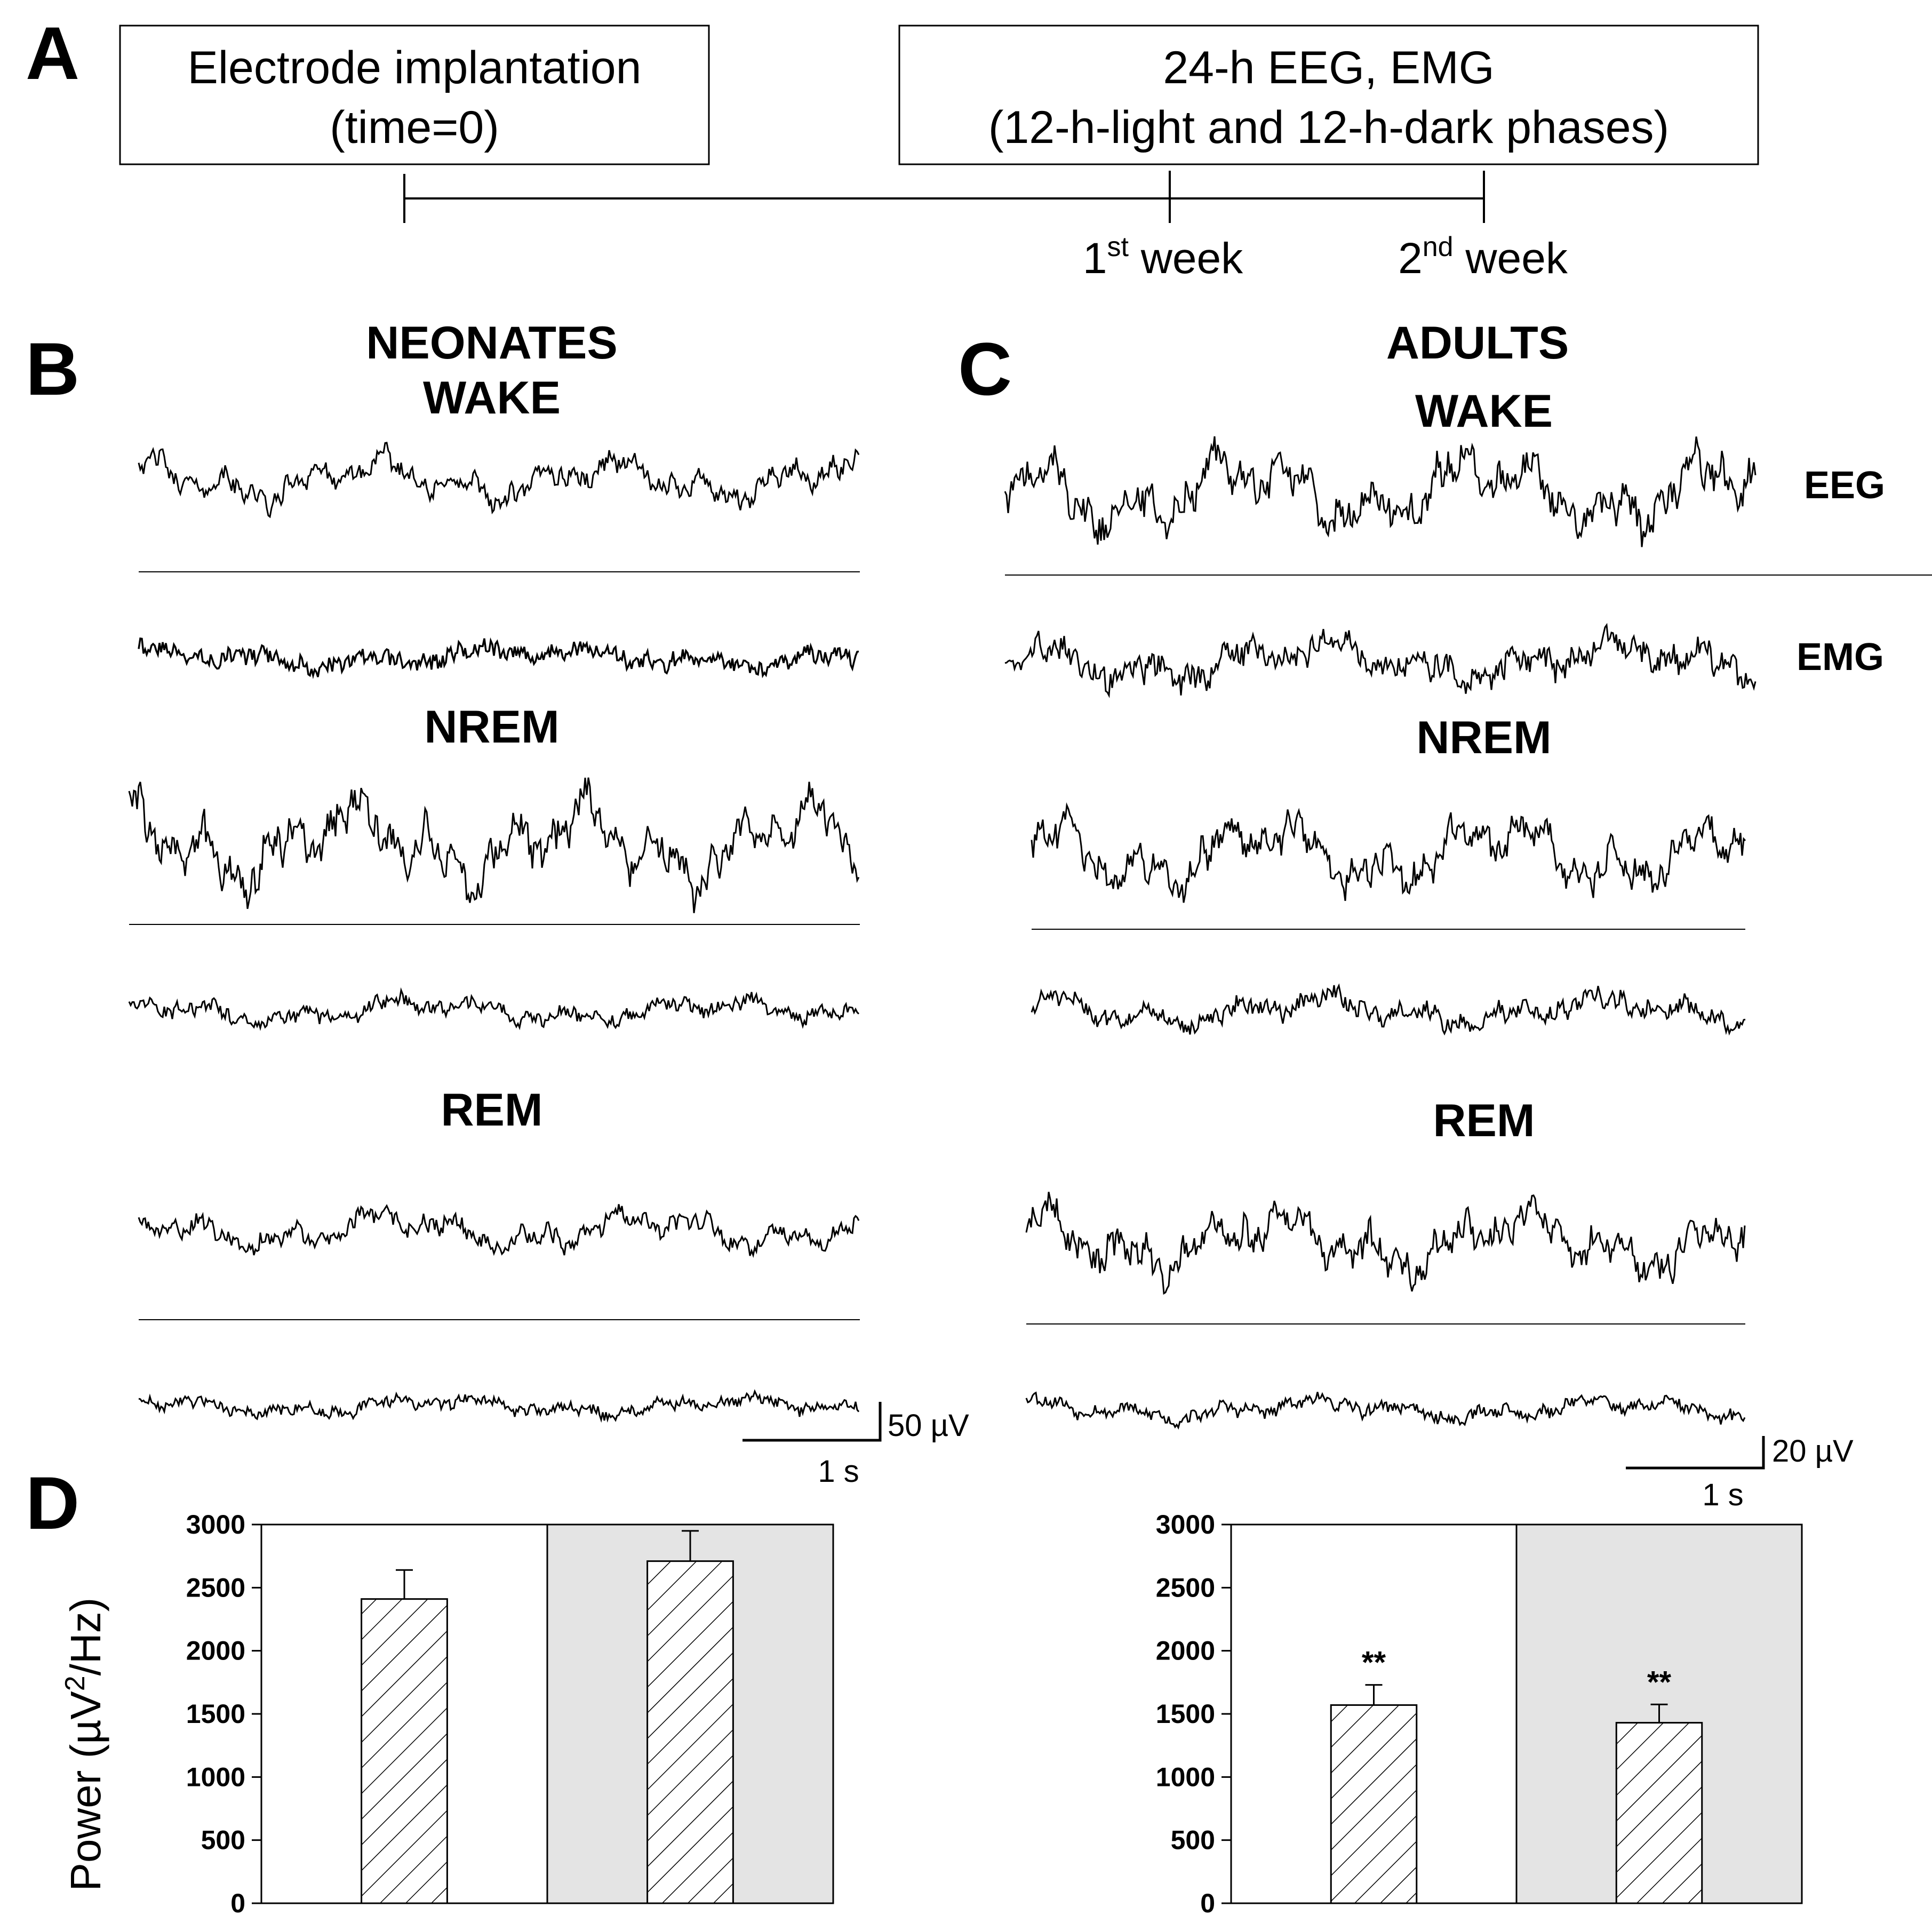 The image size is (1932, 1915). Describe the element at coordinates (1695, 1453) in the screenshot. I see `adult-scale-bar` at that location.